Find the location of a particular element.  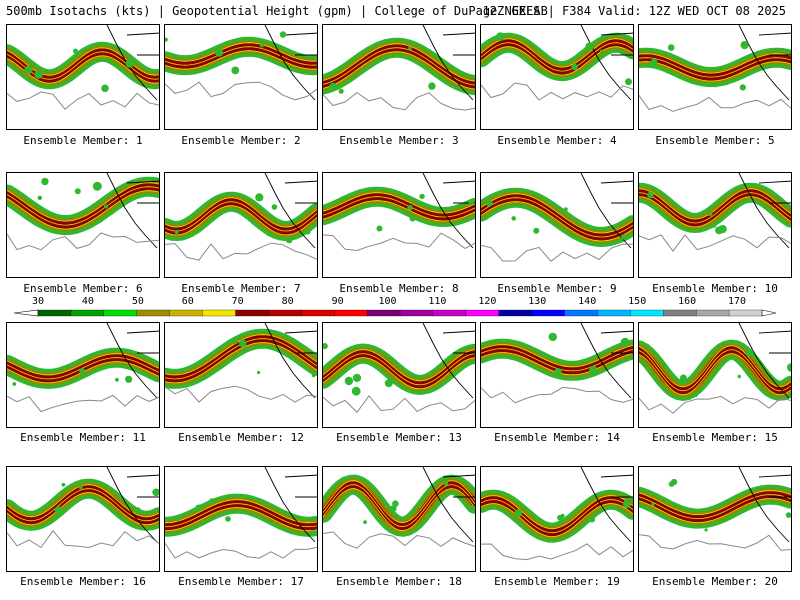

colorbar-tick-label: 90 is located at coordinates (337, 301).